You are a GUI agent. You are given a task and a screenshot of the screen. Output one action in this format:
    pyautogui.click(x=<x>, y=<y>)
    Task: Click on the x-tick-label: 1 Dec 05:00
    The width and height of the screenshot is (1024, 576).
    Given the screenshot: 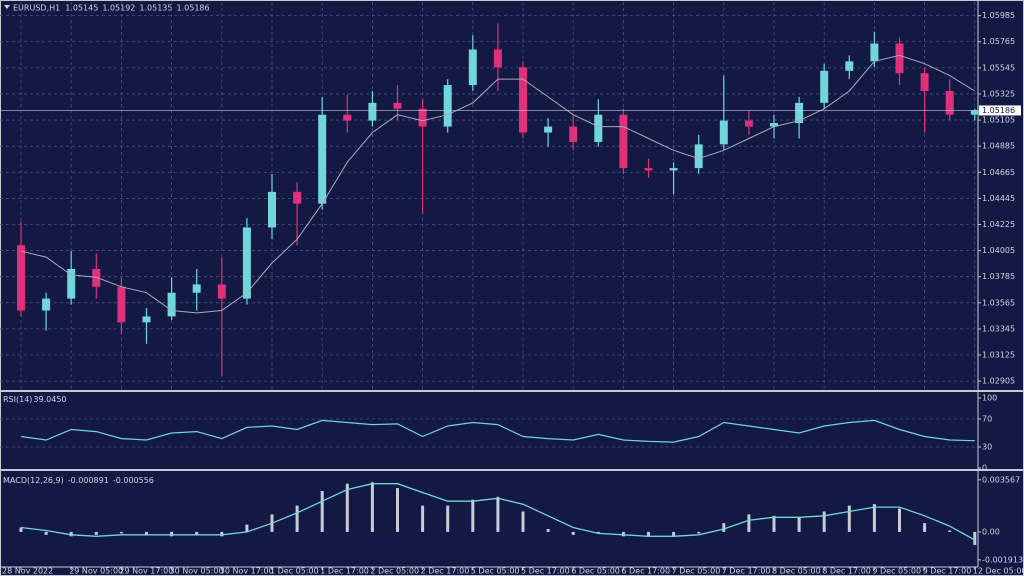 What is the action you would take?
    pyautogui.click(x=294, y=571)
    